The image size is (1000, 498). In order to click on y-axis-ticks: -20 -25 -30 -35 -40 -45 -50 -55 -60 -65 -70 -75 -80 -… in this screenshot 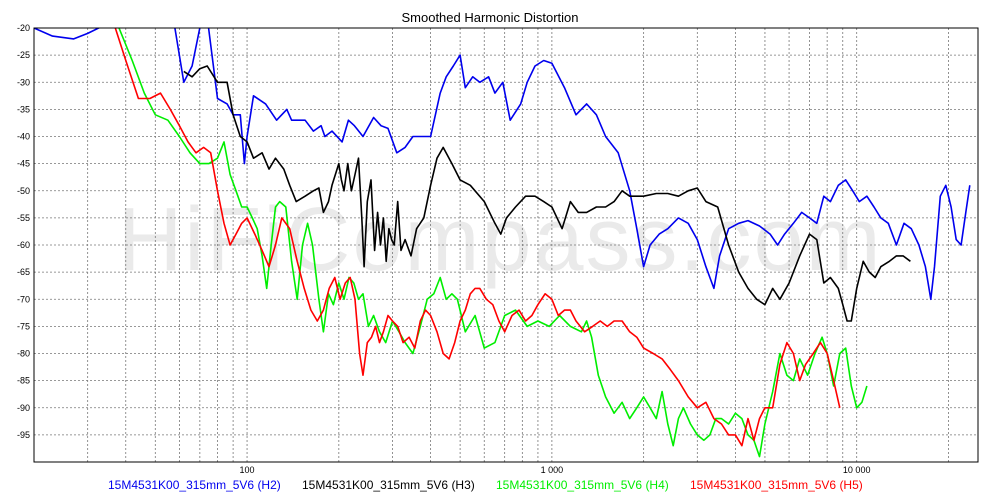, I will do `click(23, 231)`.